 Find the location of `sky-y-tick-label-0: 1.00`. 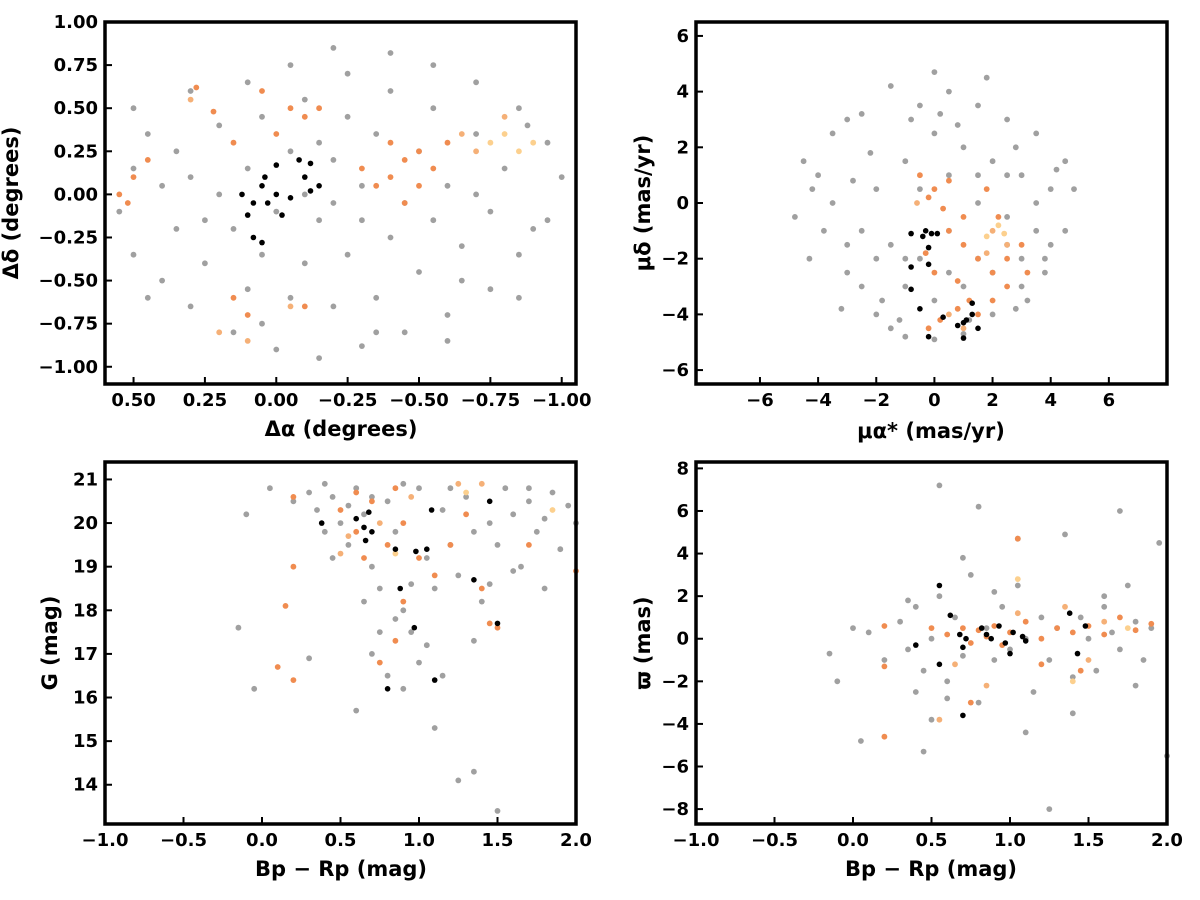

sky-y-tick-label-0: 1.00 is located at coordinates (76, 22).